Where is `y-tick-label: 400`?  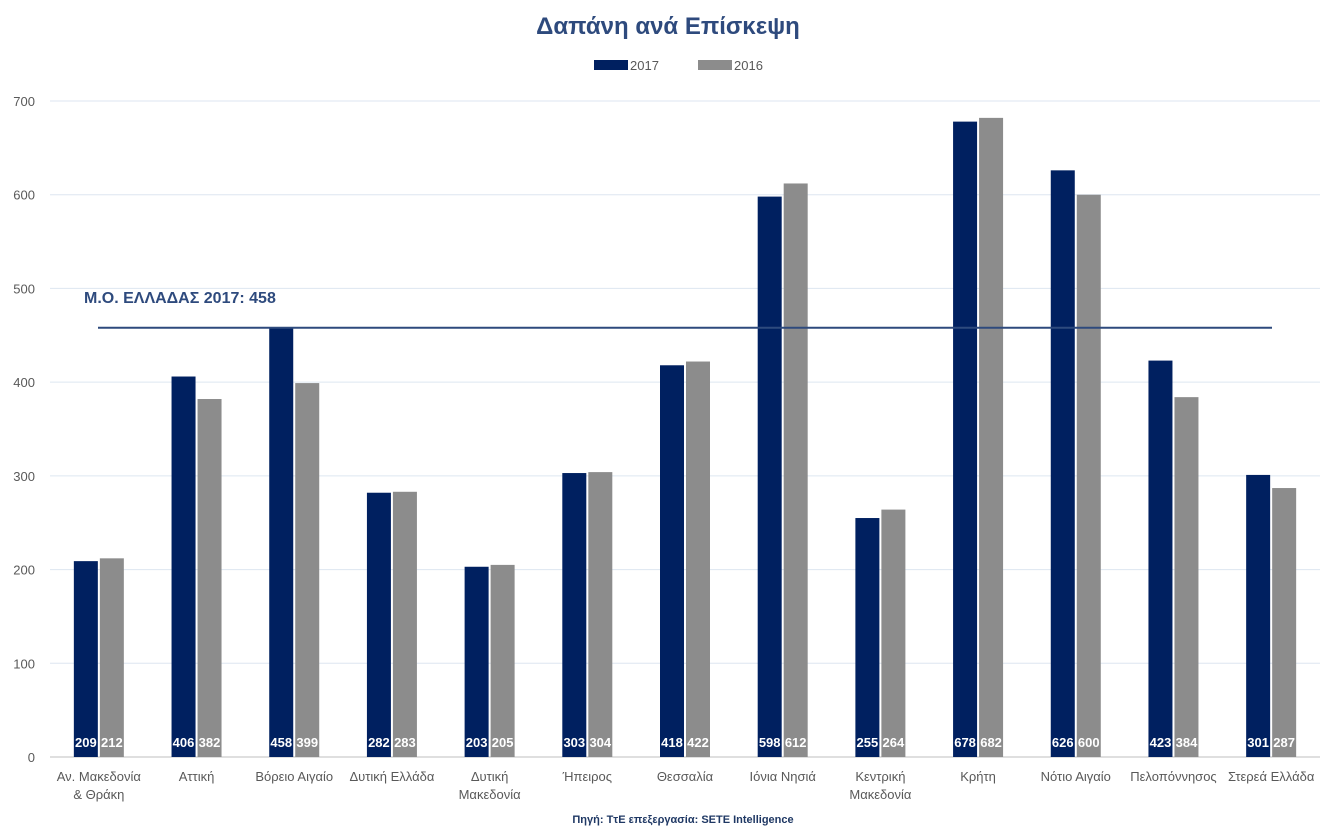 y-tick-label: 400 is located at coordinates (24, 382).